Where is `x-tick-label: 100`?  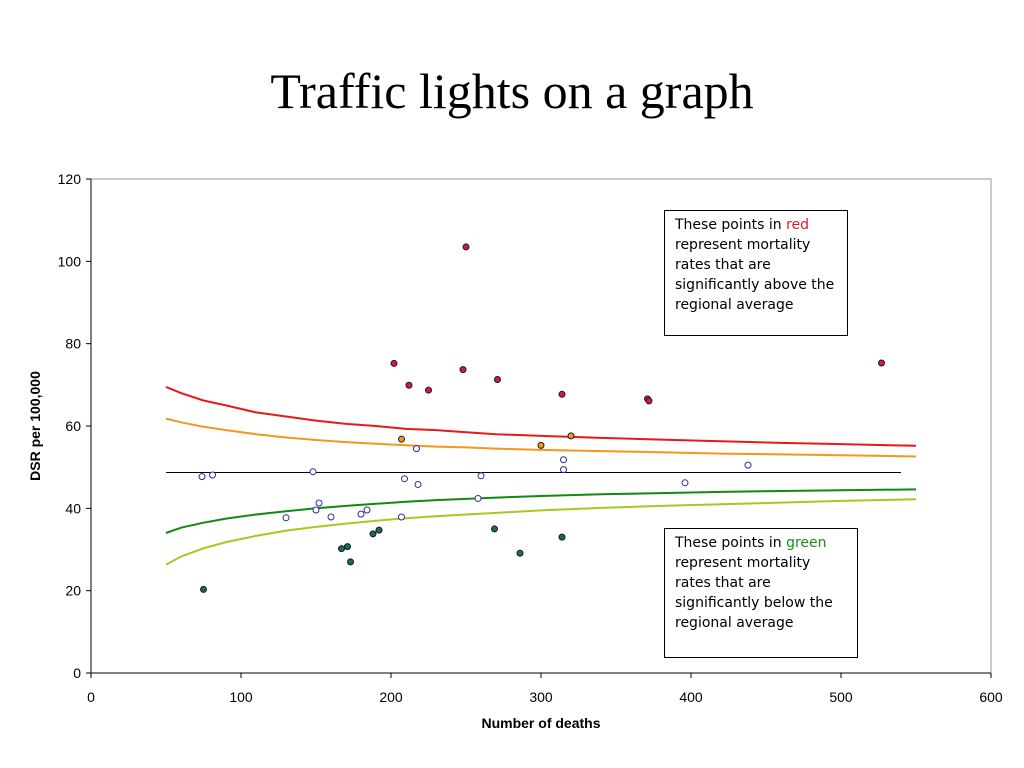
x-tick-label: 100 is located at coordinates (241, 697).